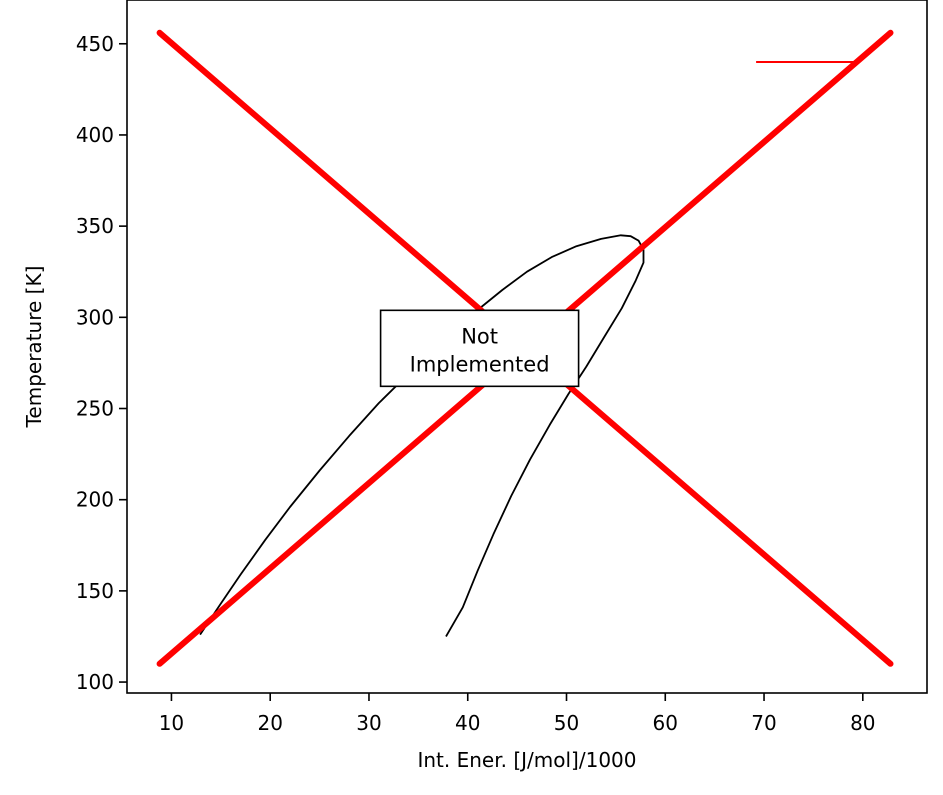 The image size is (943, 795). I want to click on y-axis: 100 150 200 250 300 350 400 450, so click(101, 363).